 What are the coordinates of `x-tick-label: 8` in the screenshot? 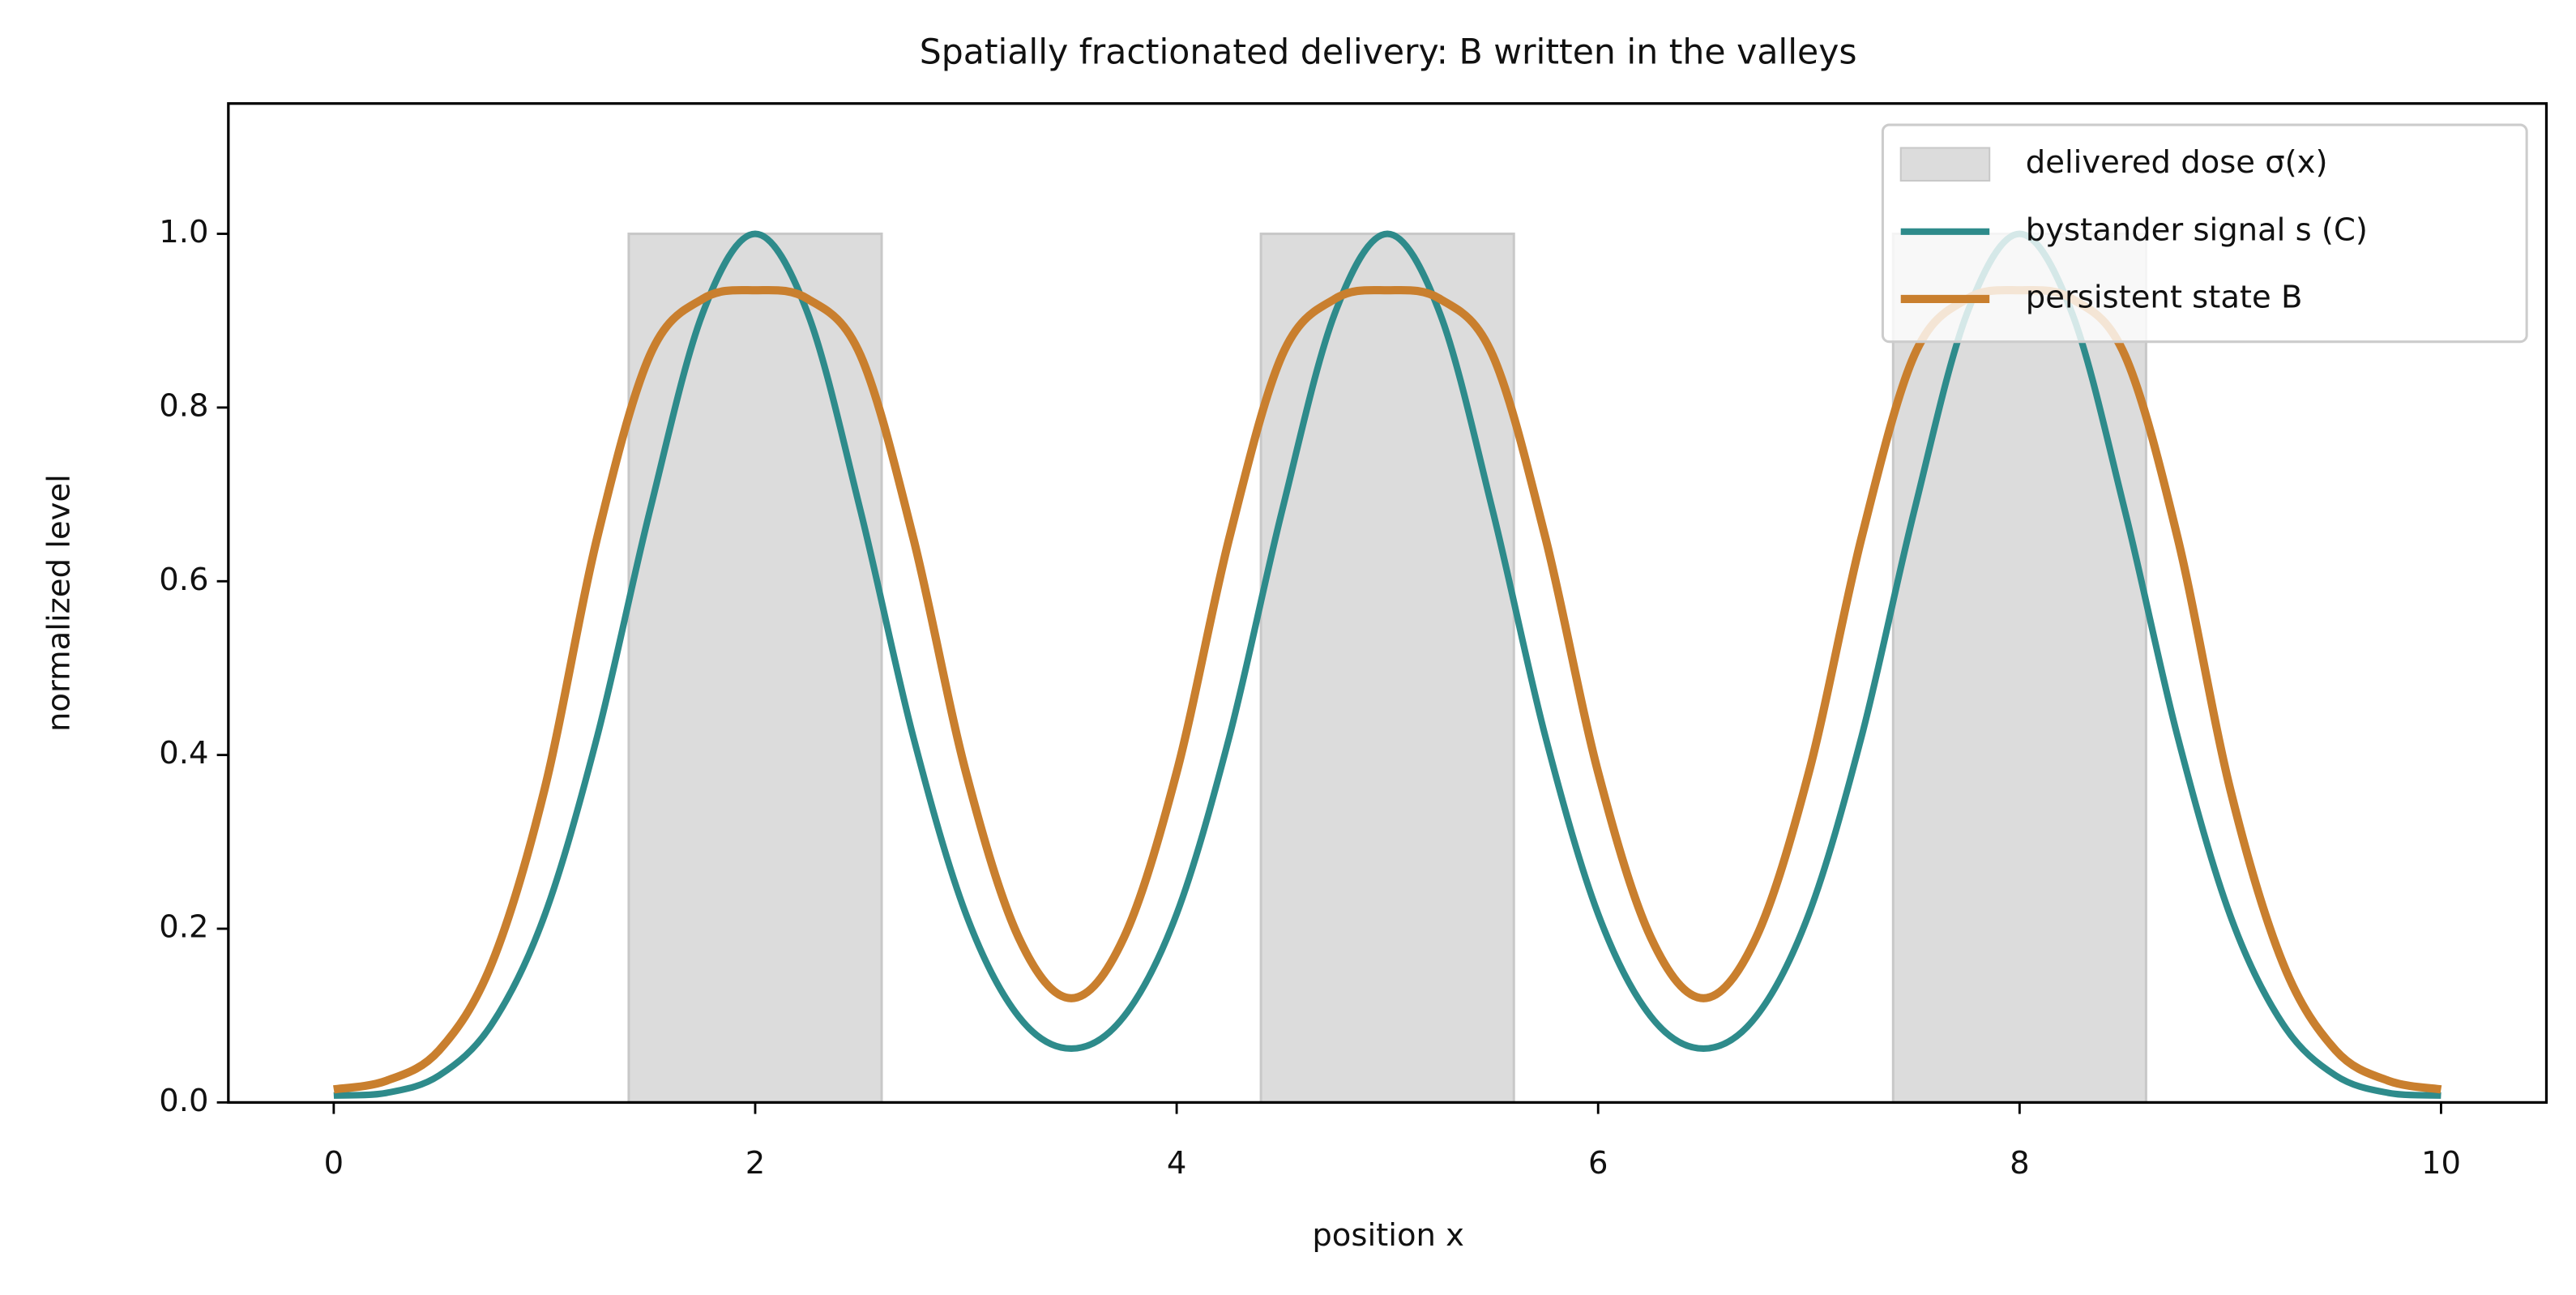 It's located at (2020, 1163).